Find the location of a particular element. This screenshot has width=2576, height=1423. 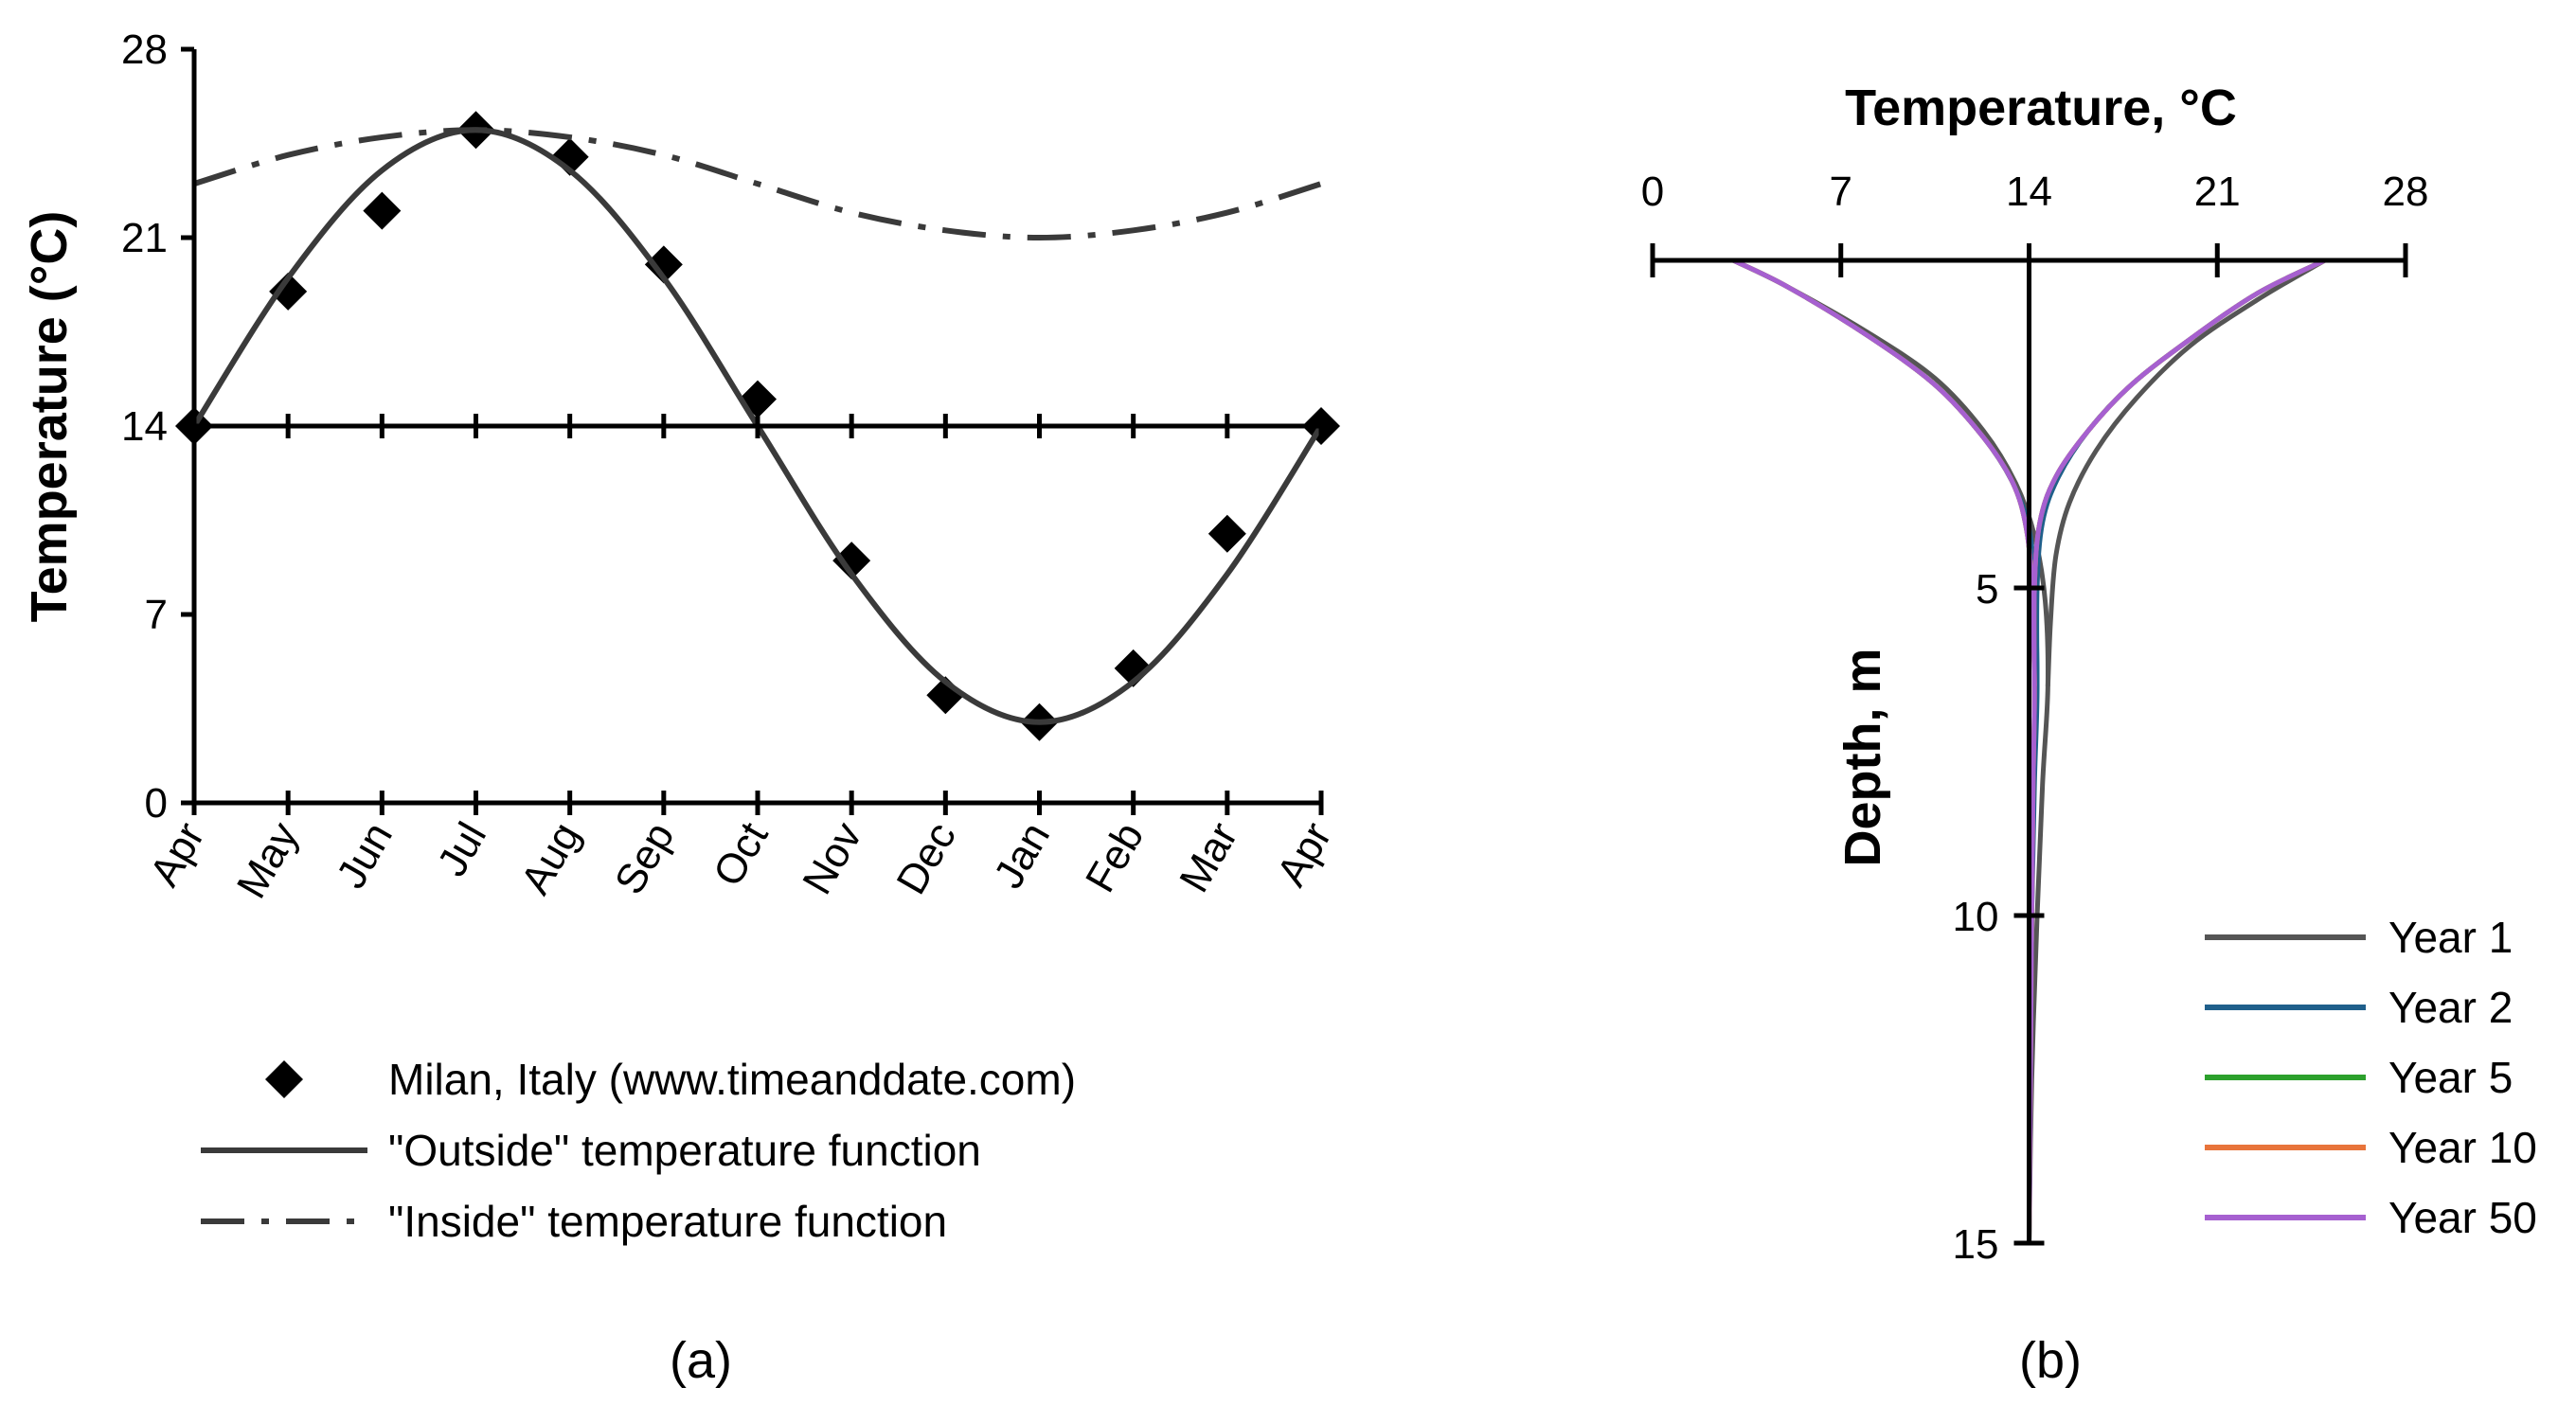

panel-b-series-1-left-branch is located at coordinates (1891, 751).